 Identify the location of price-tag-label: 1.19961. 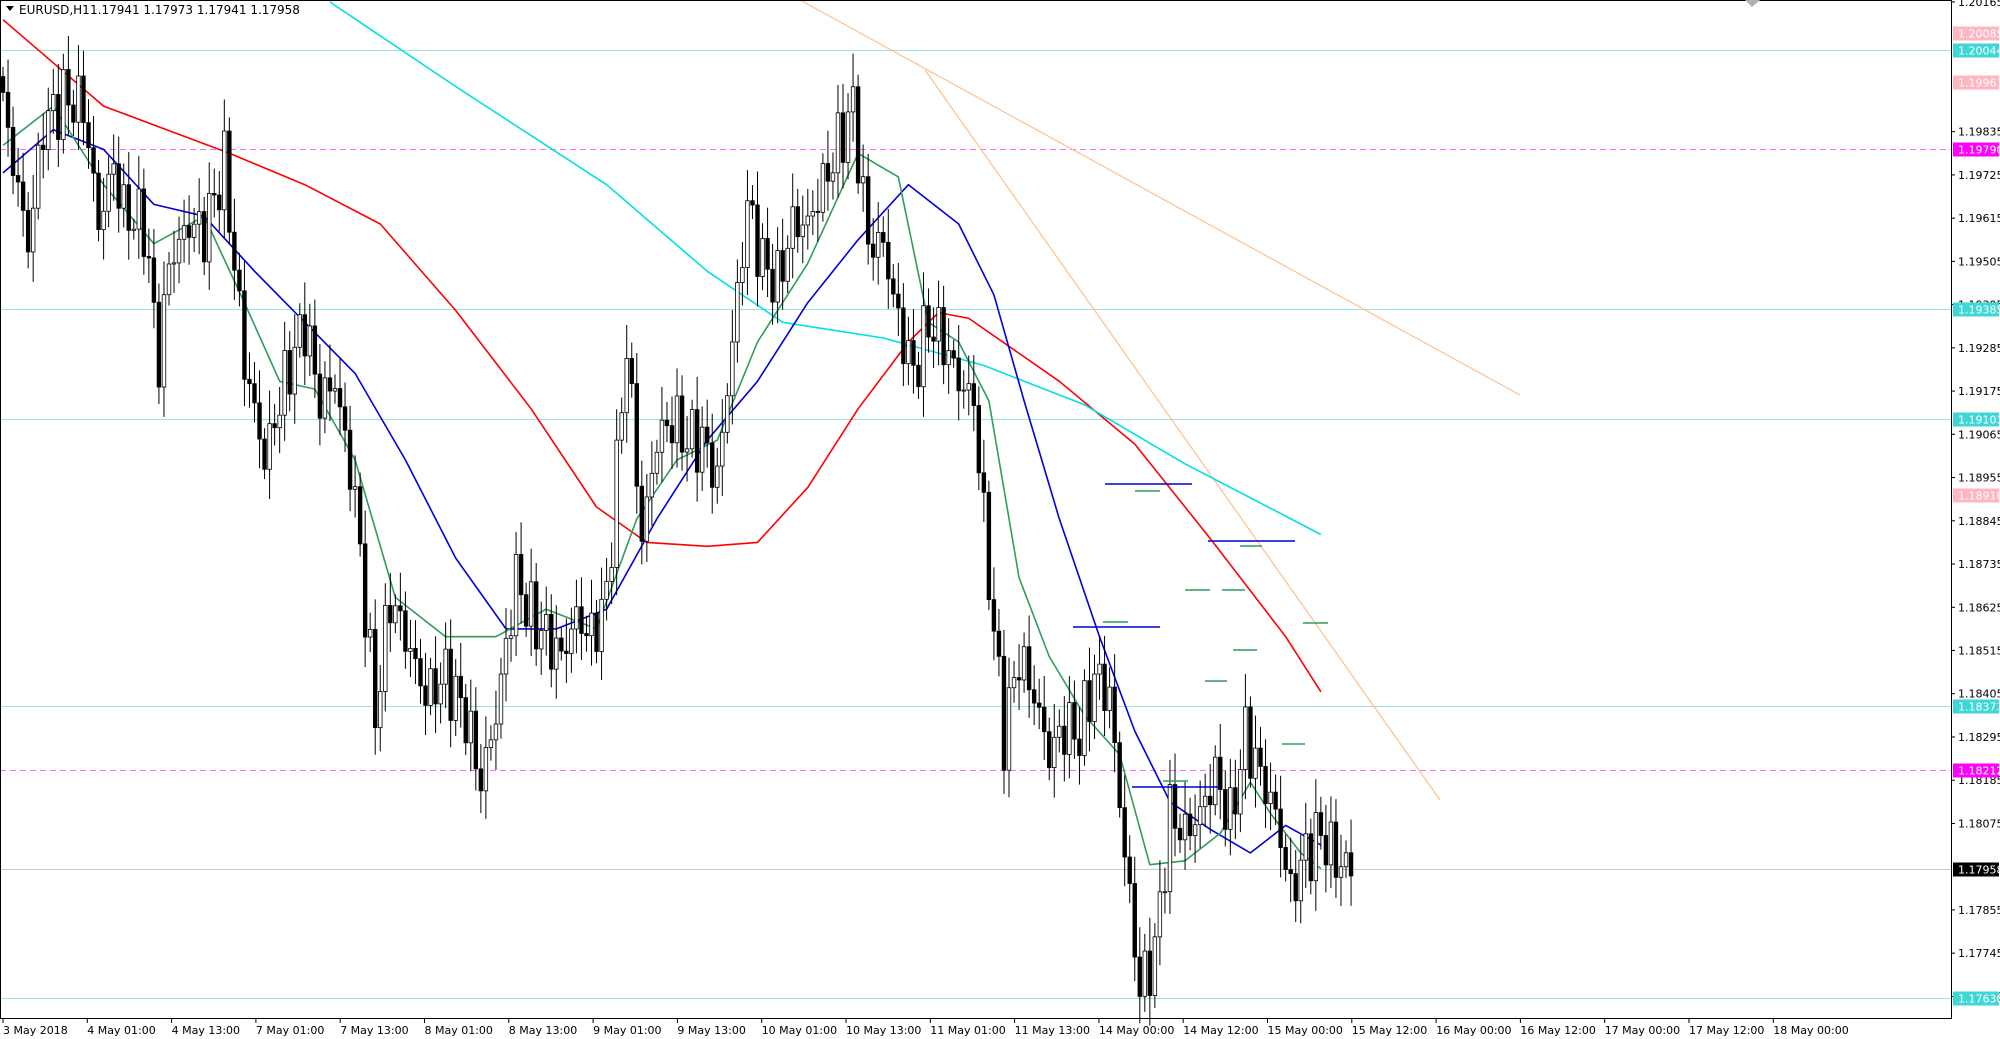
(1979, 83).